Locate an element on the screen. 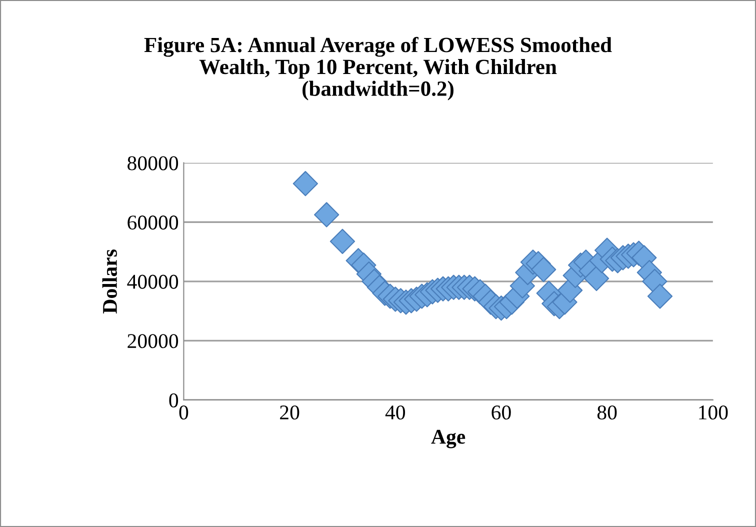 The image size is (756, 527). x-tick-label: 80 is located at coordinates (607, 412).